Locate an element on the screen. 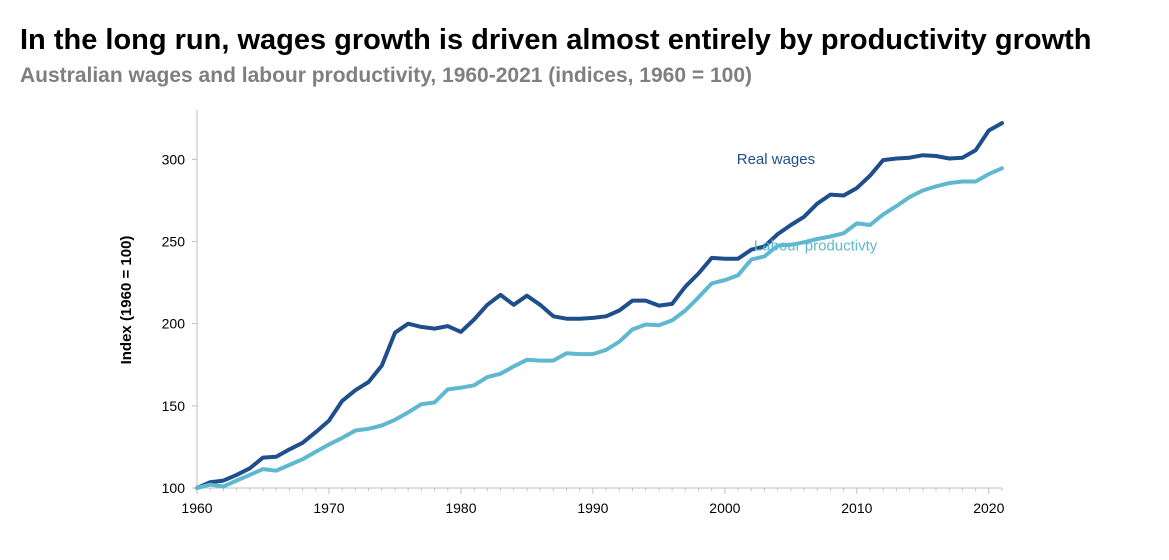 This screenshot has height=560, width=1169. series-label-real-wages: Real wages is located at coordinates (776, 159).